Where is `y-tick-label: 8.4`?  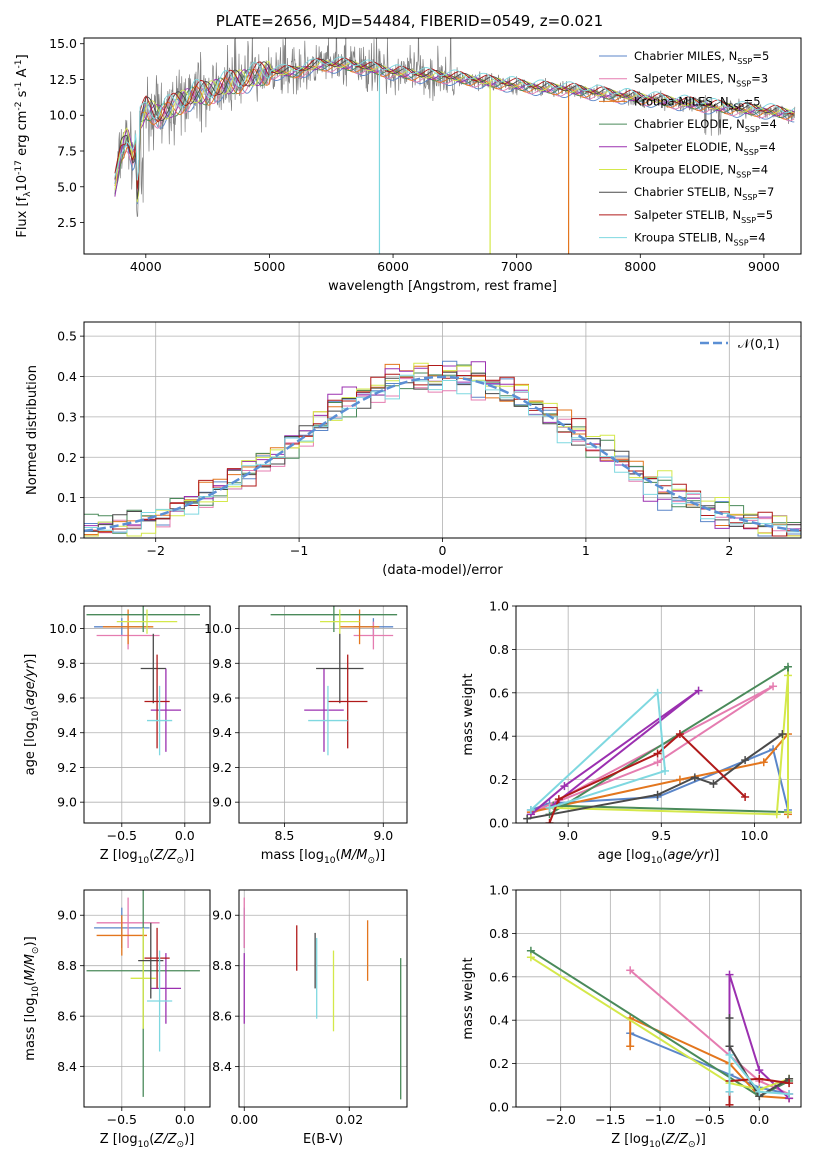 y-tick-label: 8.4 is located at coordinates (67, 1066).